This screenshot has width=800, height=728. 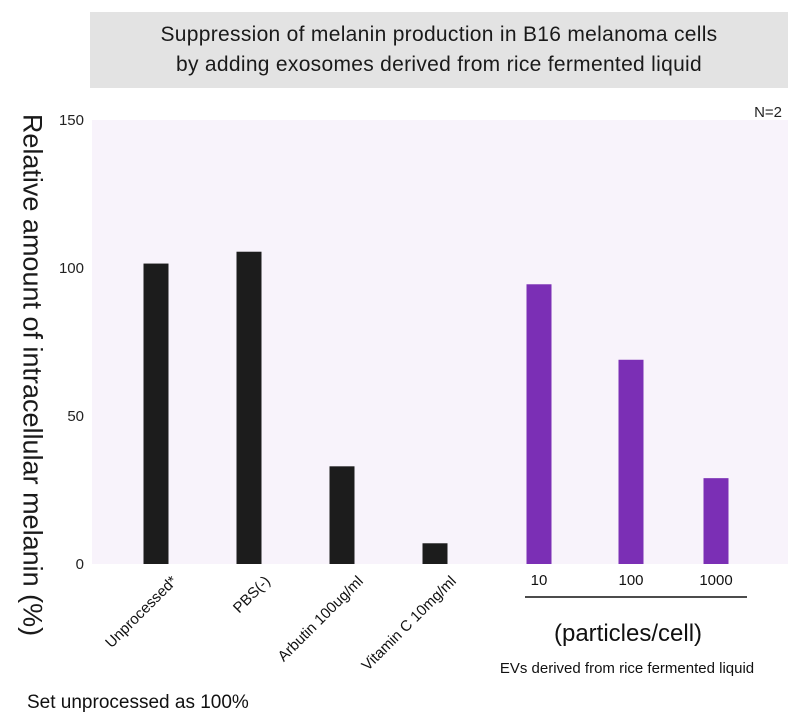 What do you see at coordinates (71, 120) in the screenshot?
I see `y-tick-label: 150` at bounding box center [71, 120].